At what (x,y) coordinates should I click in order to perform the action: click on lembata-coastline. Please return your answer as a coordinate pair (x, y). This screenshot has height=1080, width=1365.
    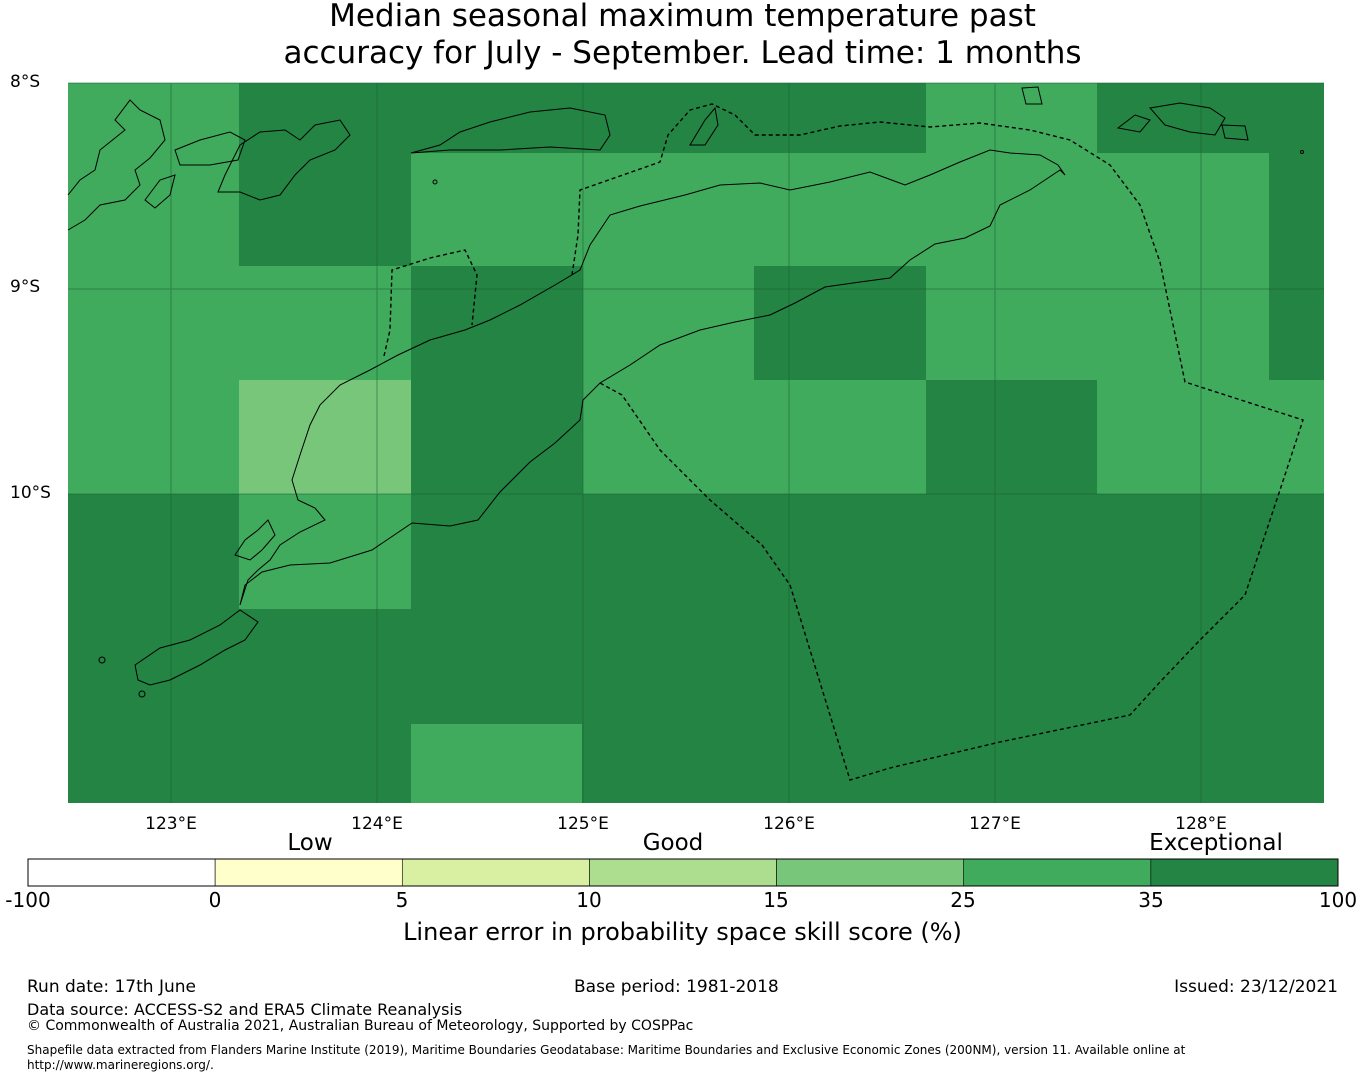
    Looking at the image, I should click on (160, 191).